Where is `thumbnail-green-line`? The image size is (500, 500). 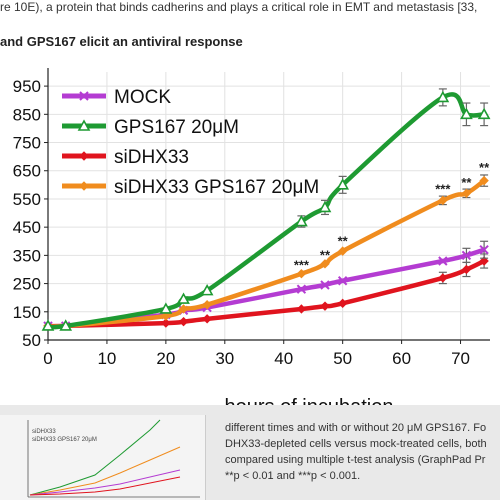 thumbnail-green-line is located at coordinates (95, 457).